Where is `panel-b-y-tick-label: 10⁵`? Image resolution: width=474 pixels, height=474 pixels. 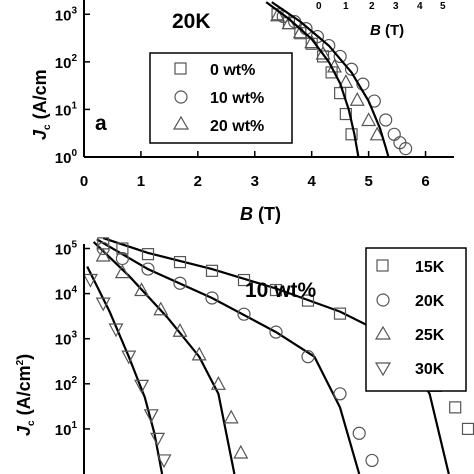
panel-b-y-tick-label: 10⁵ is located at coordinates (66, 249).